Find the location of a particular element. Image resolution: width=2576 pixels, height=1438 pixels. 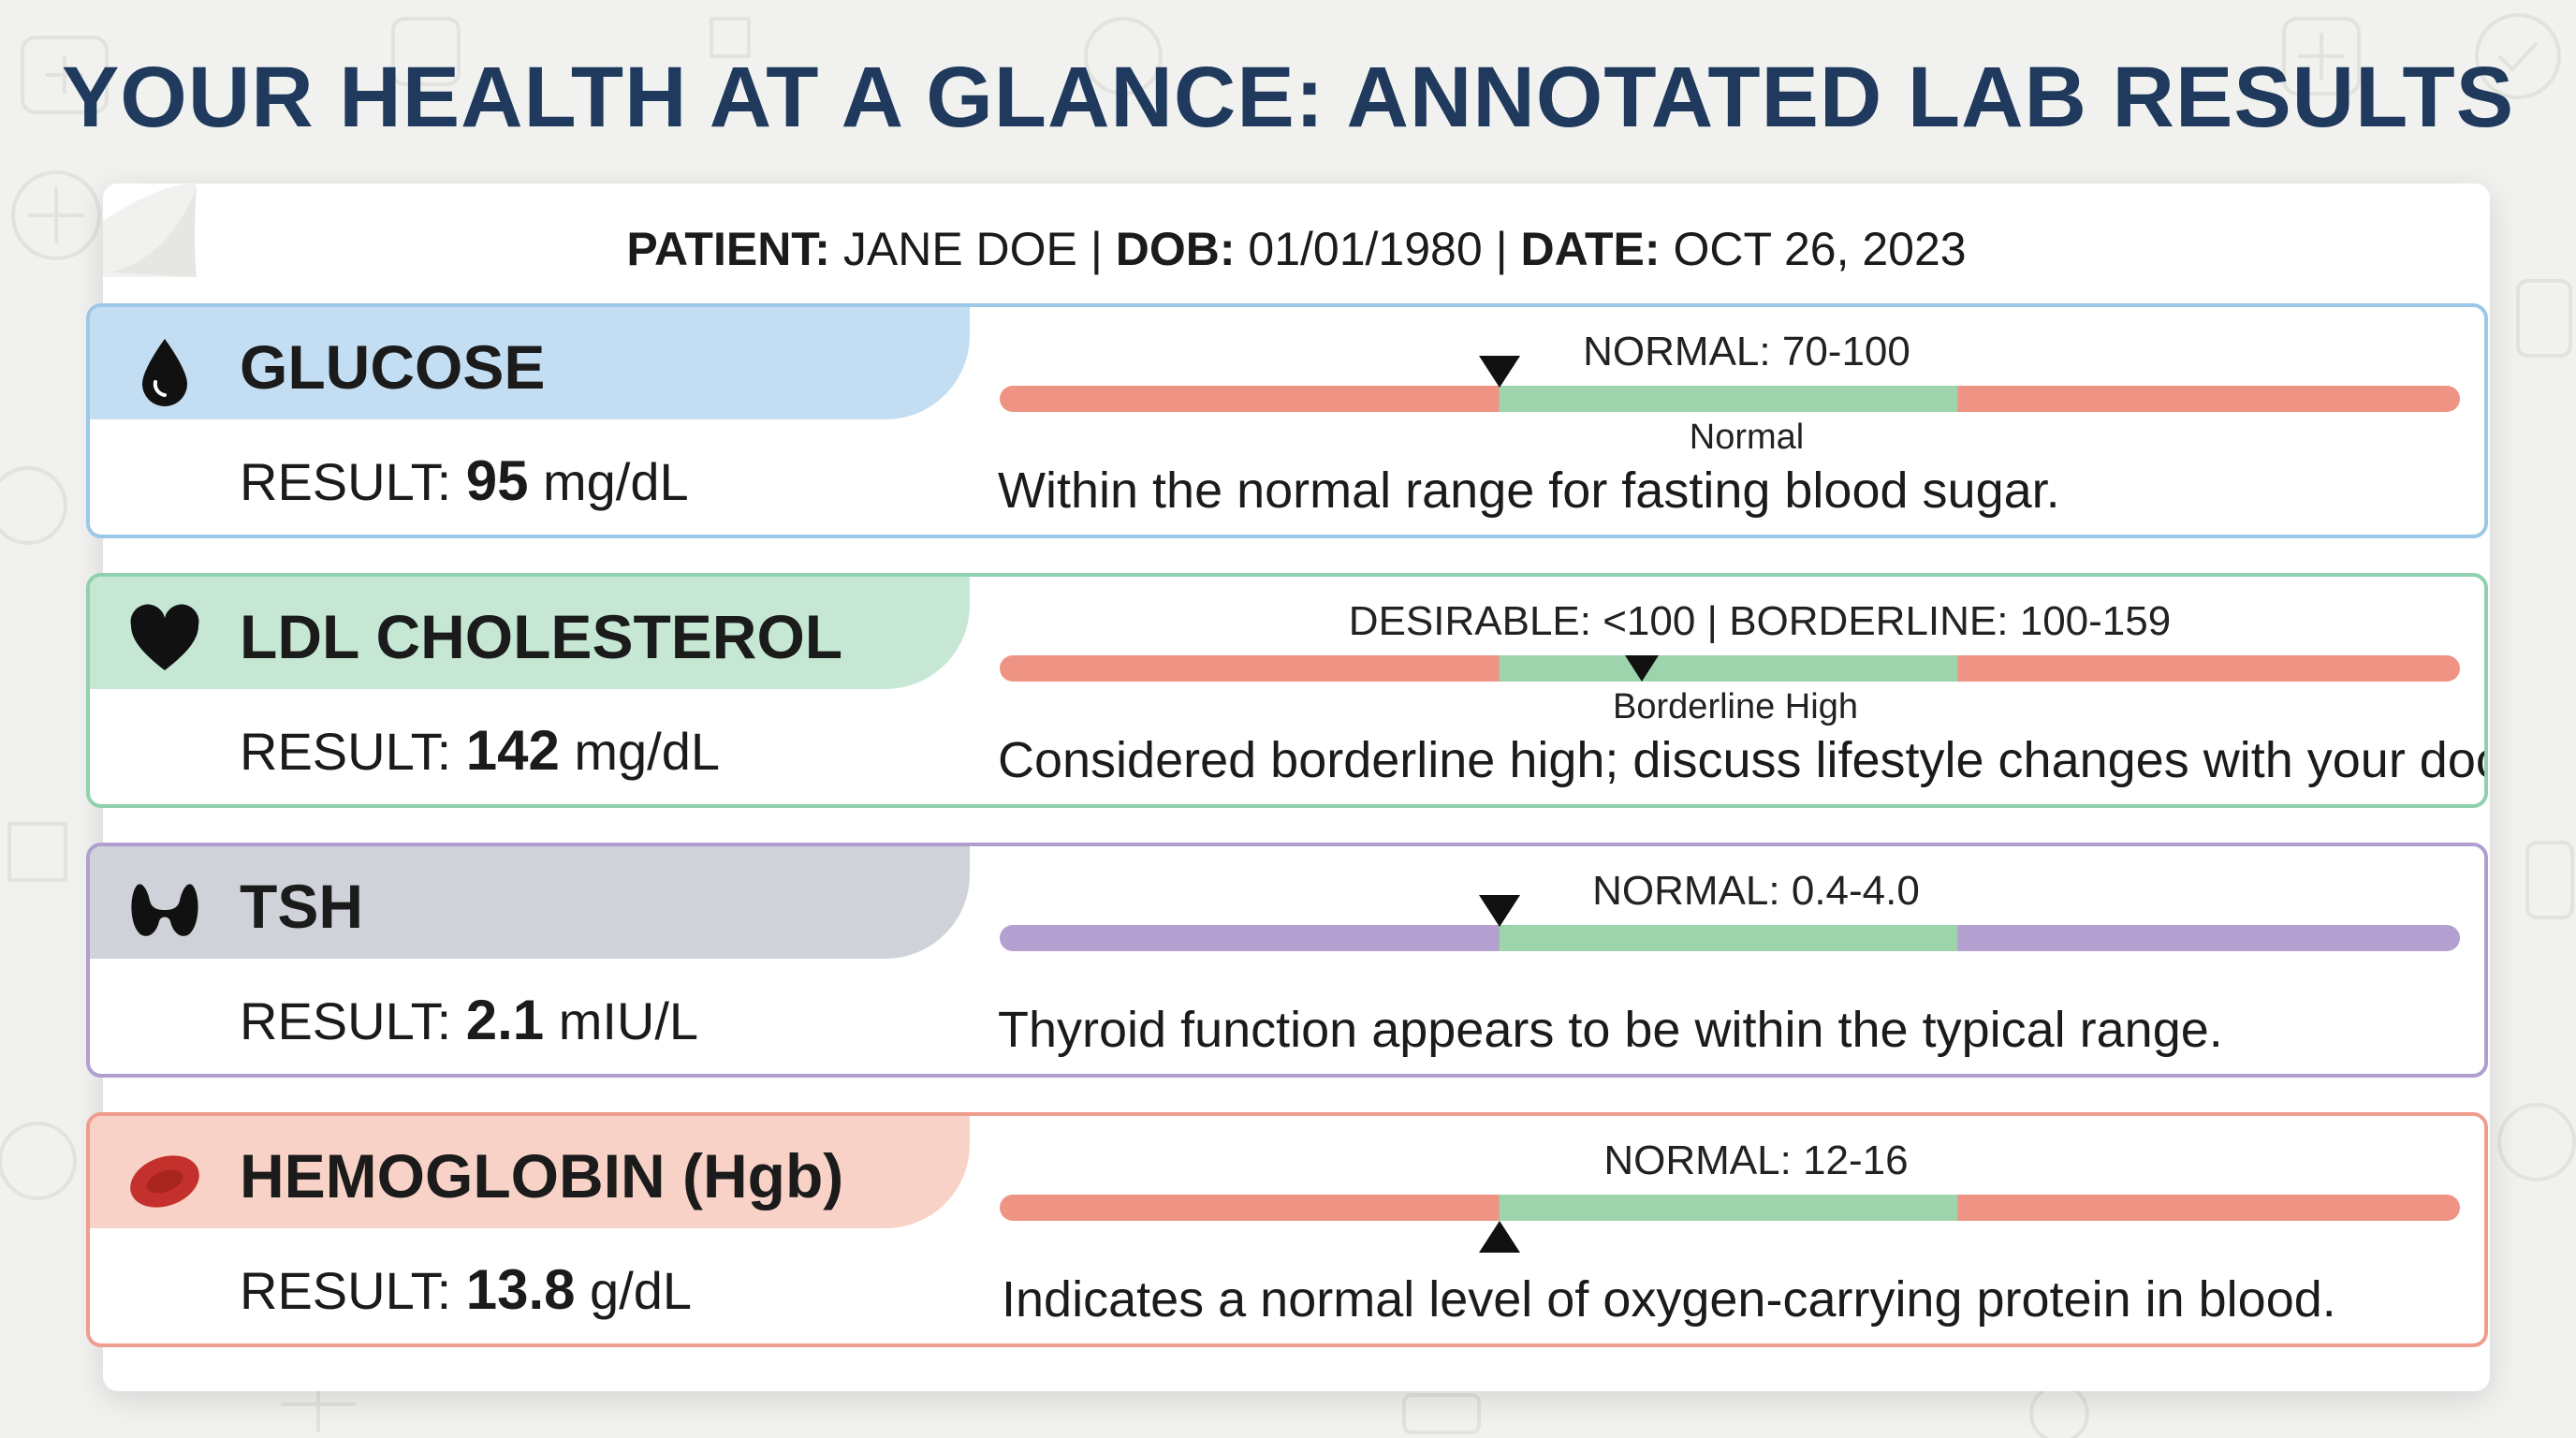

result-unit: g/dL is located at coordinates (641, 1290).